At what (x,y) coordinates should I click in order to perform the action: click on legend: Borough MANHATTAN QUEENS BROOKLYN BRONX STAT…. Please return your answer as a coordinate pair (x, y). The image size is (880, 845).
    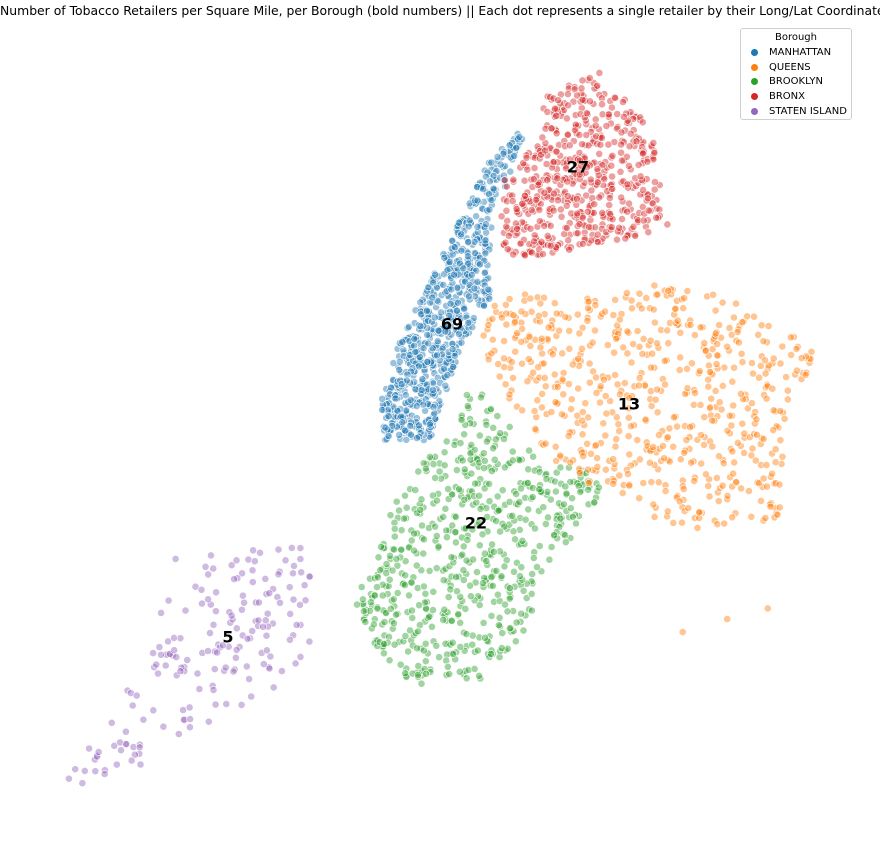
    Looking at the image, I should click on (796, 74).